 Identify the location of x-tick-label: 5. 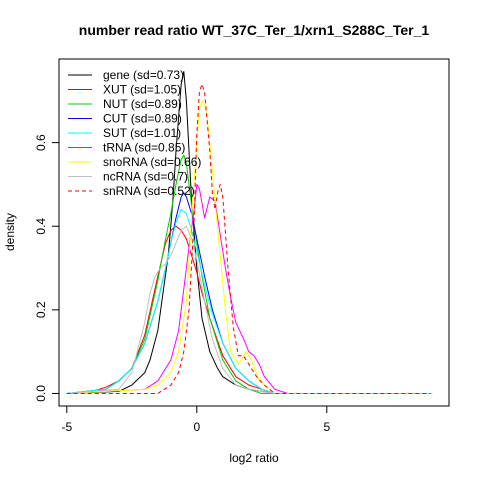
(326, 427).